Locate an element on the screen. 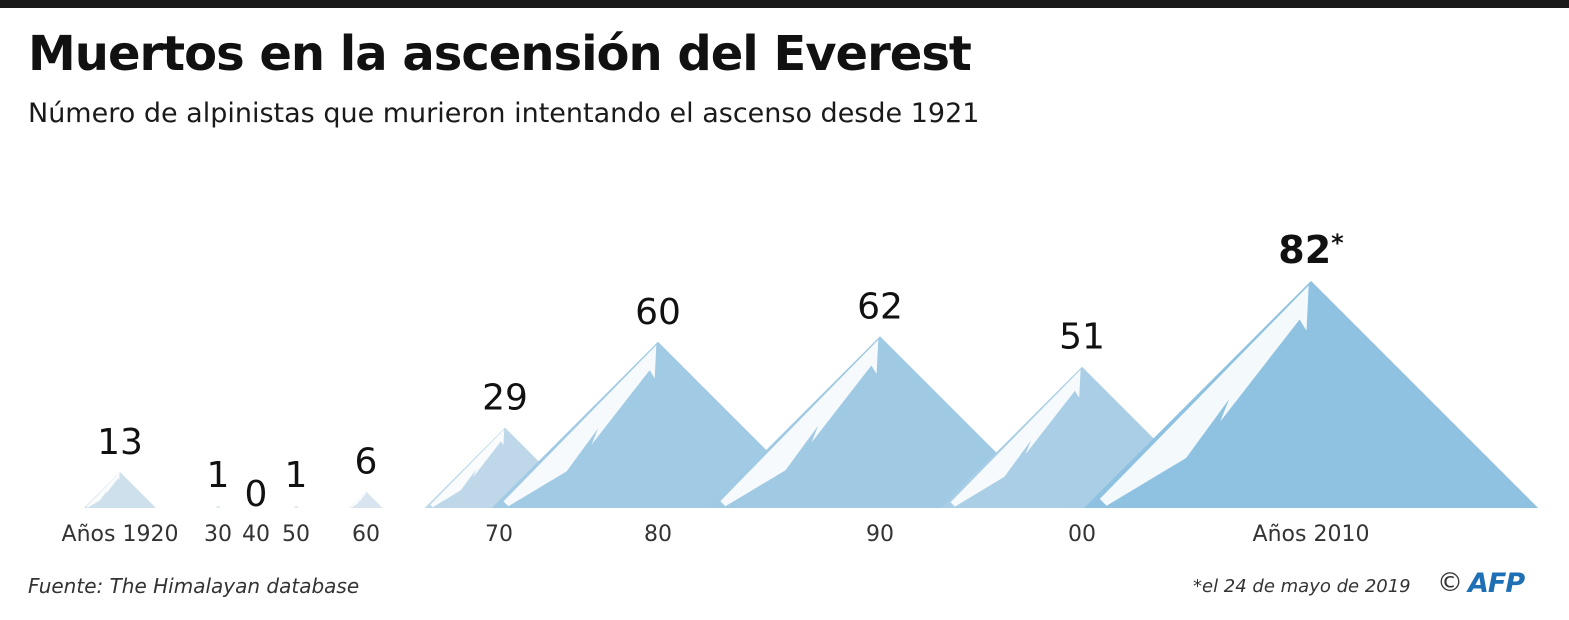 Image resolution: width=1569 pixels, height=620 pixels. value-label-3: 1 is located at coordinates (296, 475).